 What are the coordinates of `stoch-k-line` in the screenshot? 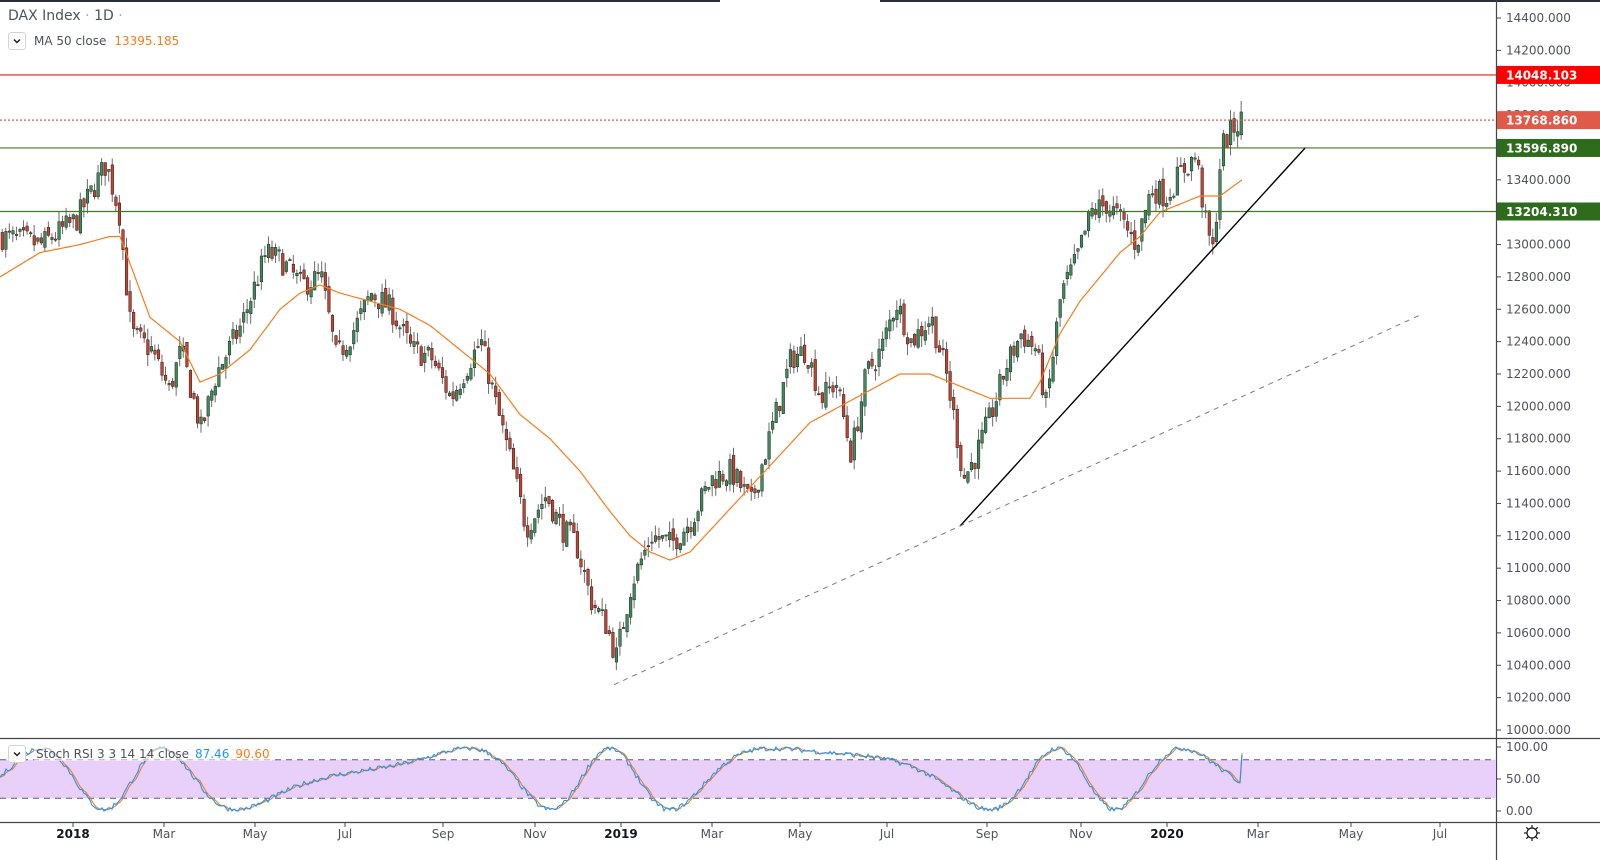 It's located at (621, 779).